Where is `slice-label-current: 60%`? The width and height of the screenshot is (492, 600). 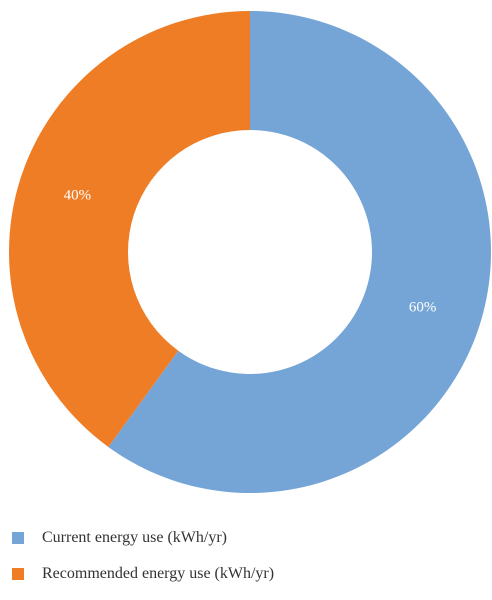 slice-label-current: 60% is located at coordinates (423, 308).